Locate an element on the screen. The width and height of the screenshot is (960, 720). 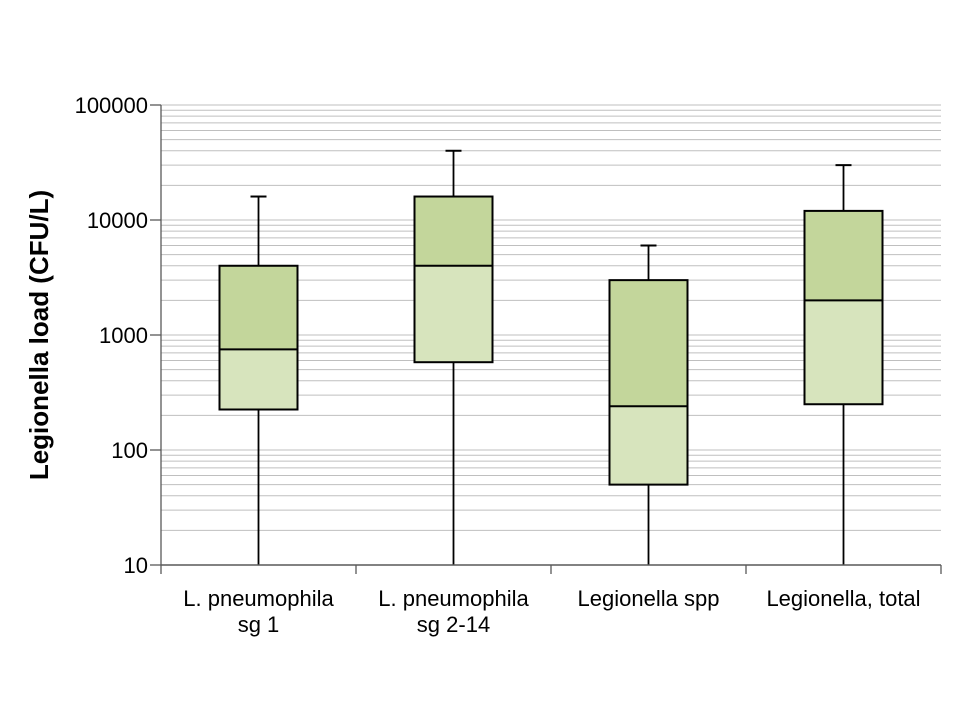
y-tick-label: 10 is located at coordinates (136, 565).